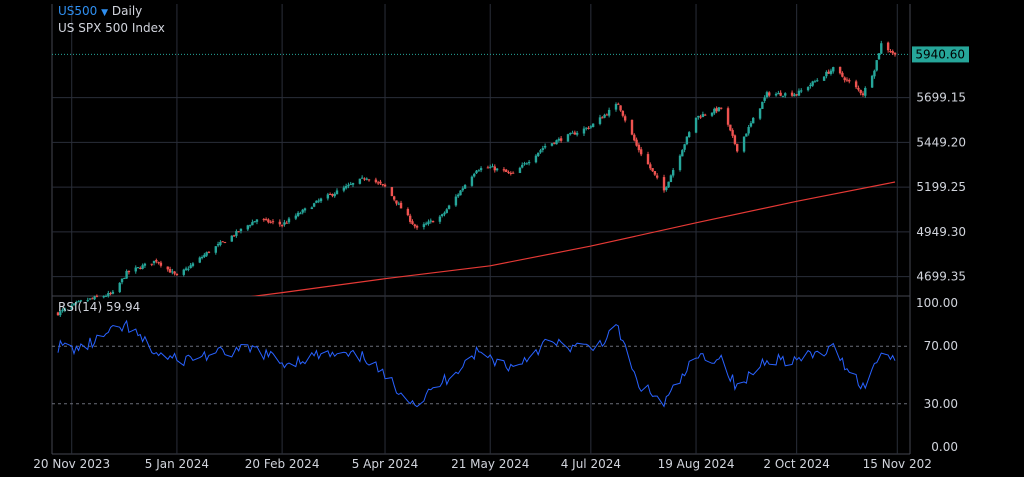  What do you see at coordinates (941, 232) in the screenshot?
I see `price-axis-label: 4949.30` at bounding box center [941, 232].